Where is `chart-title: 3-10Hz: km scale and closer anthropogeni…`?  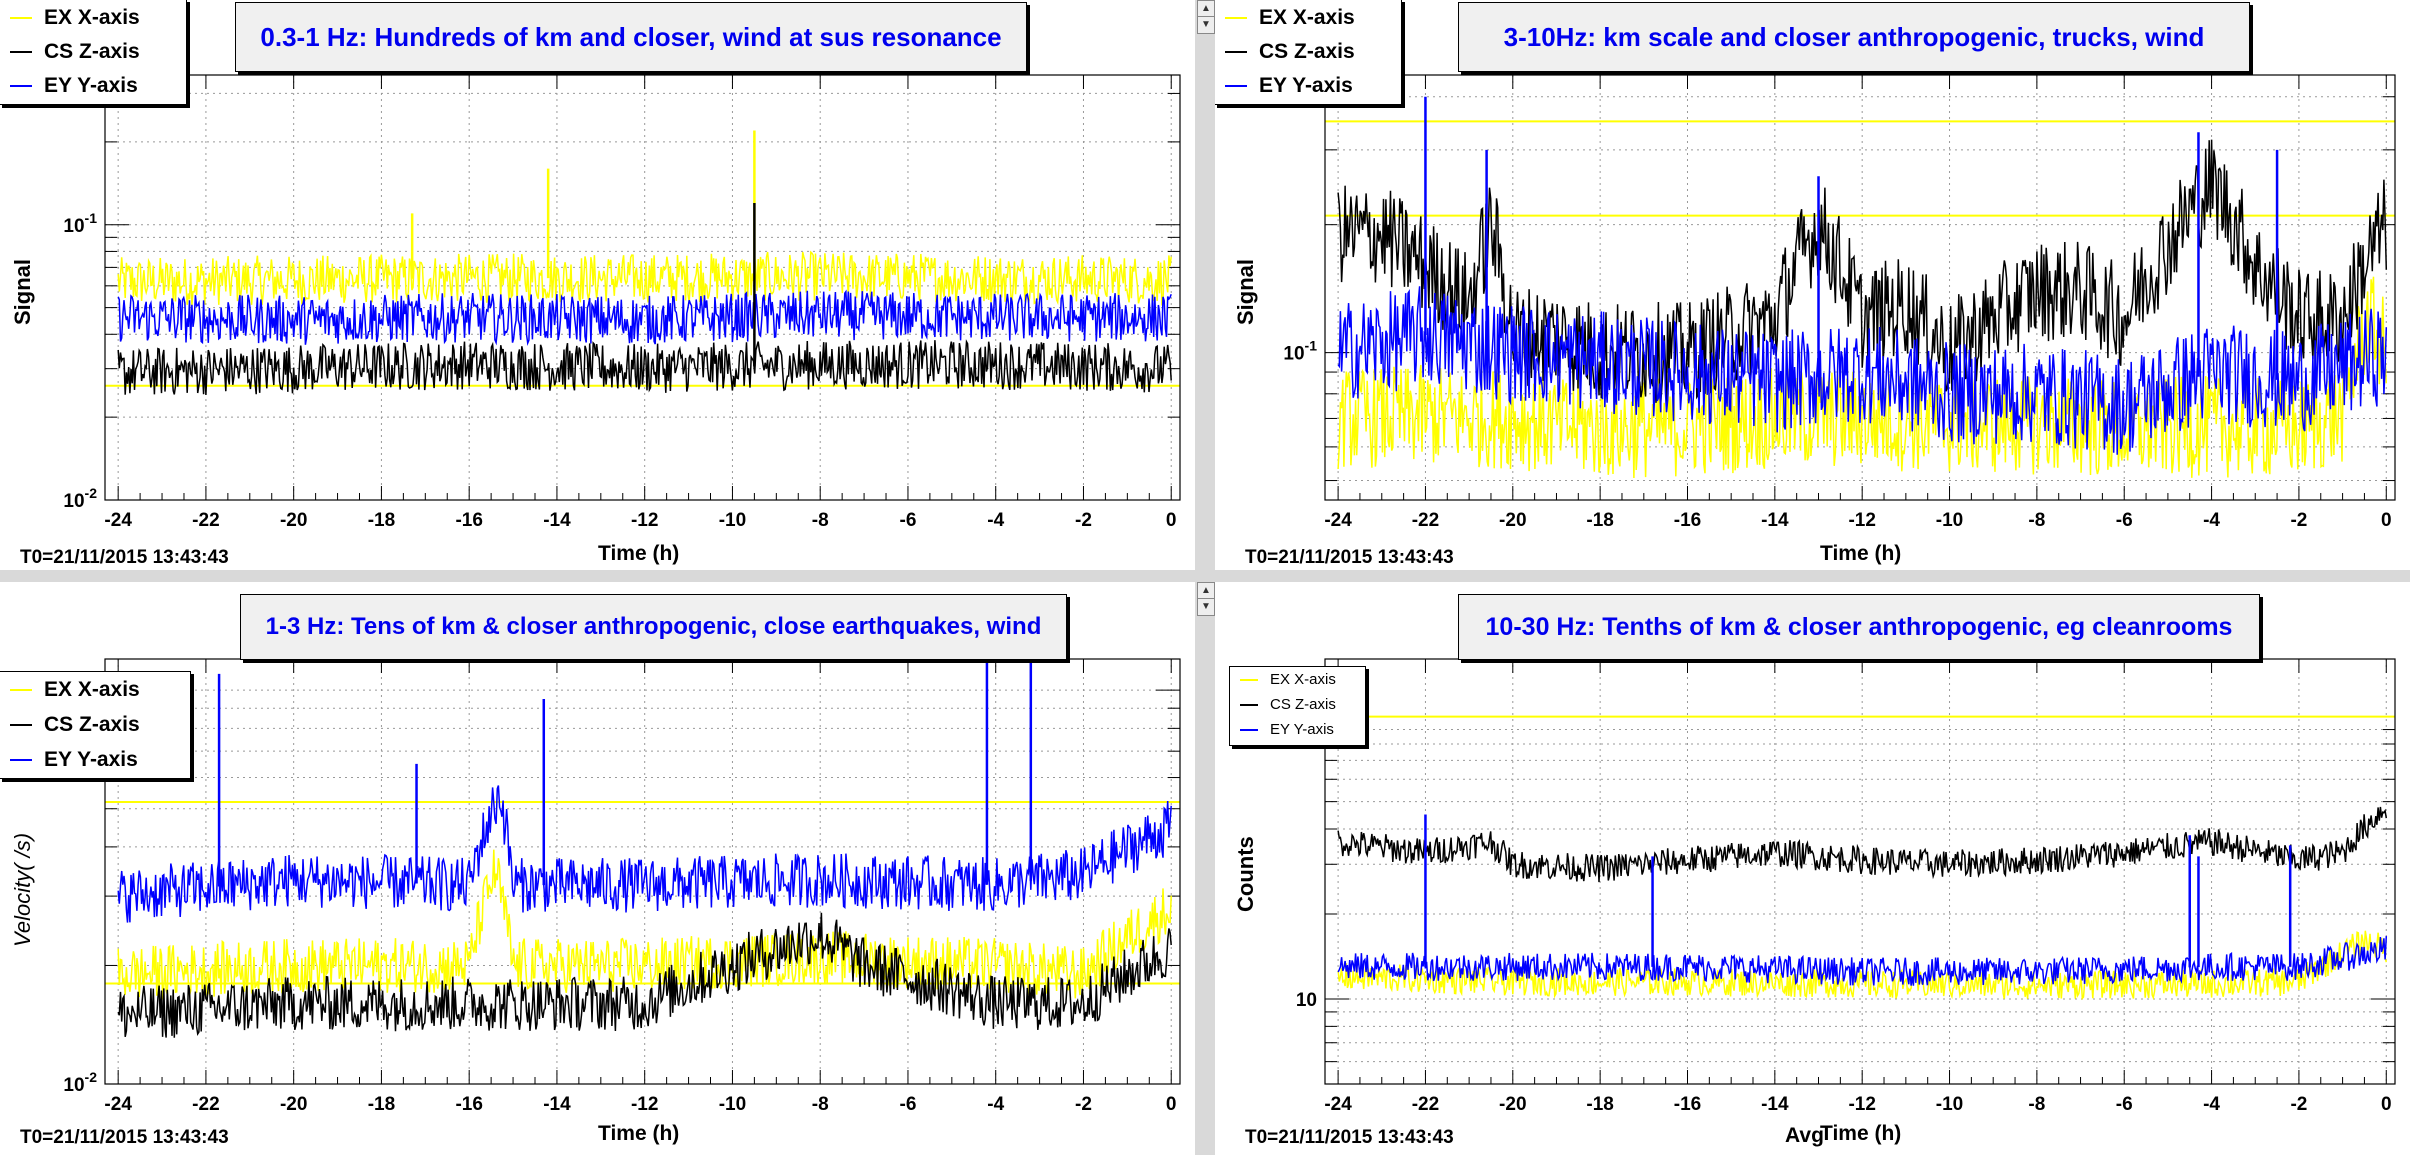 chart-title: 3-10Hz: km scale and closer anthropogeni… is located at coordinates (1854, 37).